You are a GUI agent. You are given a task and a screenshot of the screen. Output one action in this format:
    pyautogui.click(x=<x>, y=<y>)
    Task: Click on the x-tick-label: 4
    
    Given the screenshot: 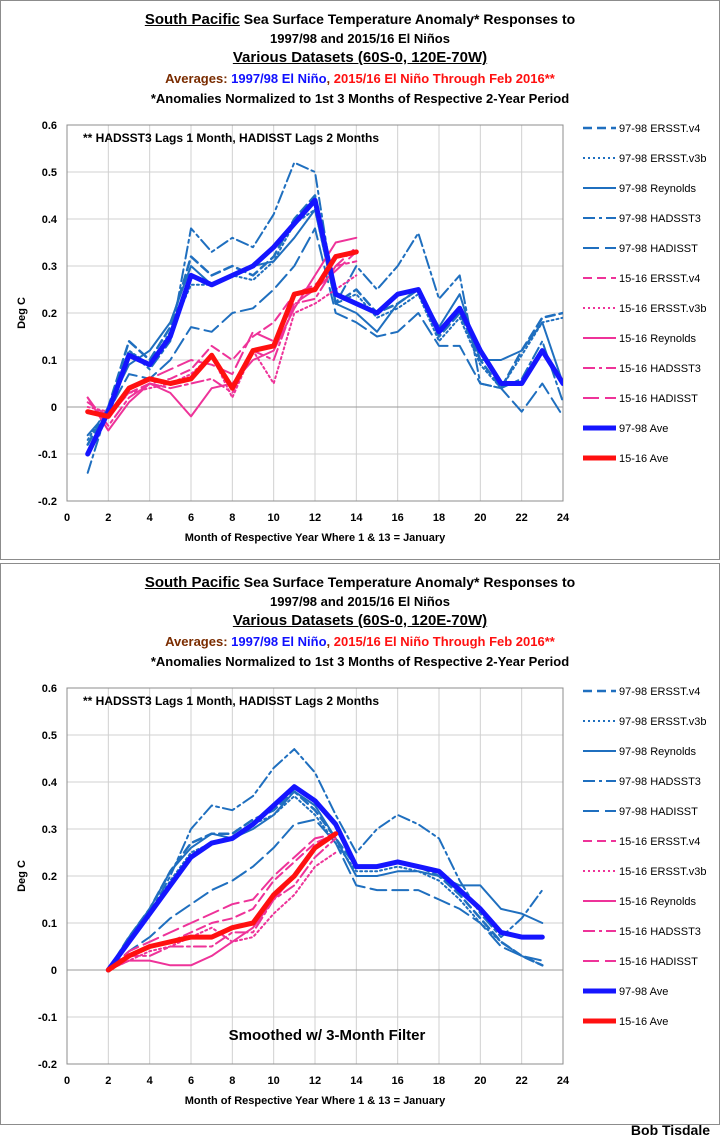 What is the action you would take?
    pyautogui.click(x=150, y=1081)
    